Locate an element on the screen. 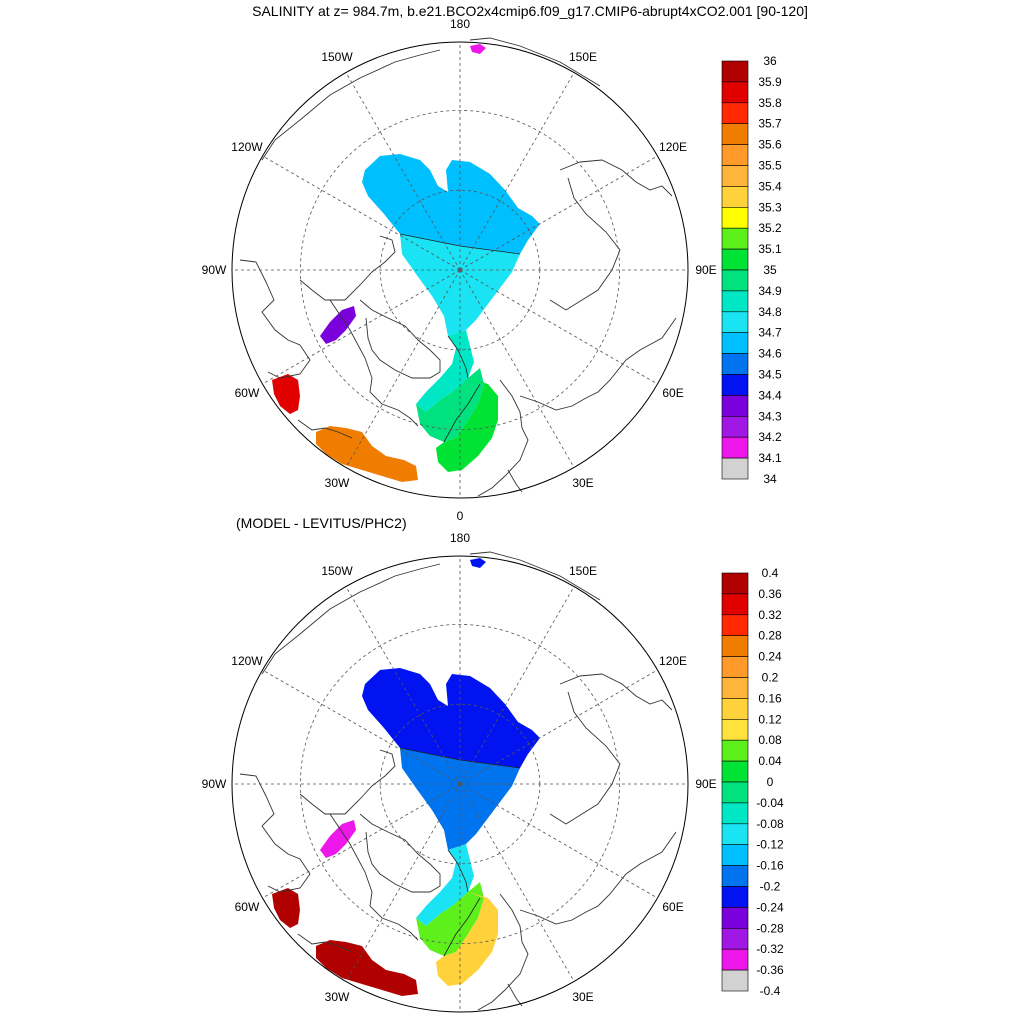  difference-plot-title: (MODEL - LEVITUS/PHC2) is located at coordinates (321, 523).